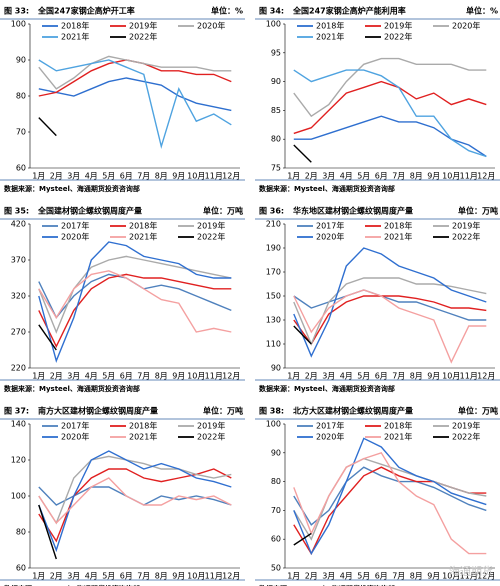 The width and height of the screenshot is (500, 586). What do you see at coordinates (16, 11) in the screenshot?
I see `figure-number: 图 33:` at bounding box center [16, 11].